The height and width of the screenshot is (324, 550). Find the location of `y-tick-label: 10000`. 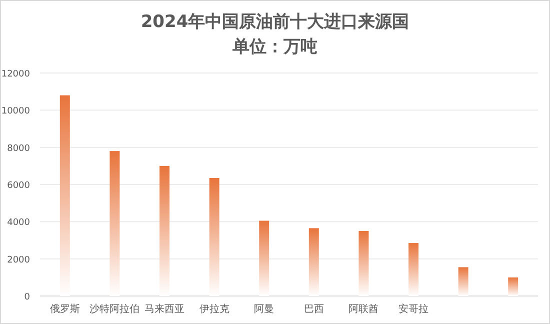

y-tick-label: 10000 is located at coordinates (15, 111).